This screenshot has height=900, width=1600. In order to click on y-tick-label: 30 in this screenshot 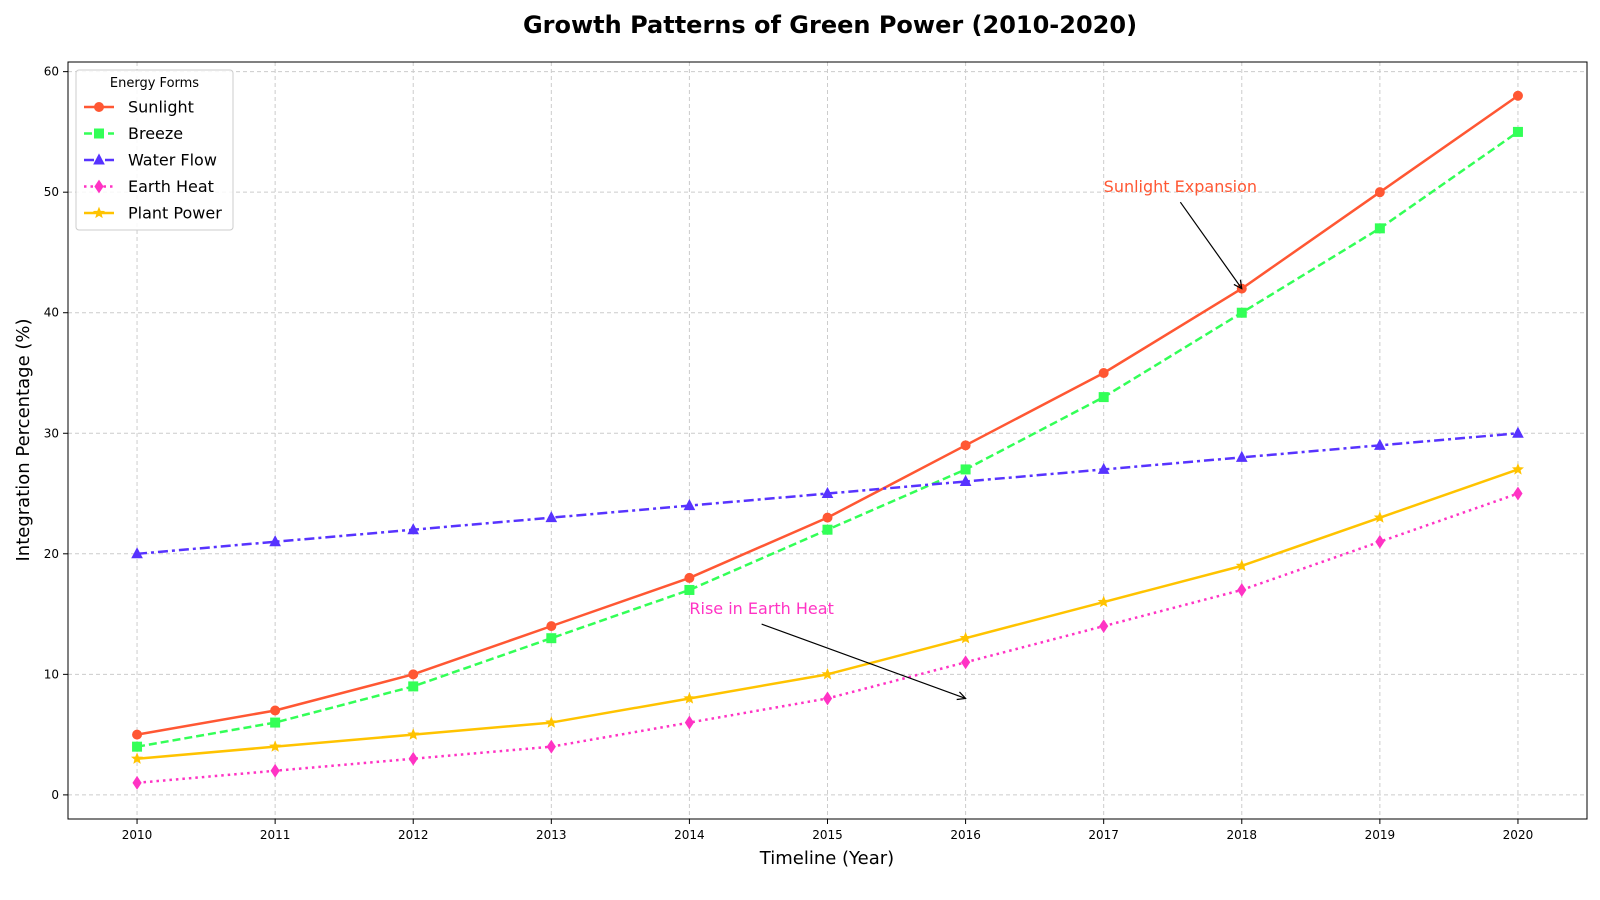, I will do `click(51, 433)`.